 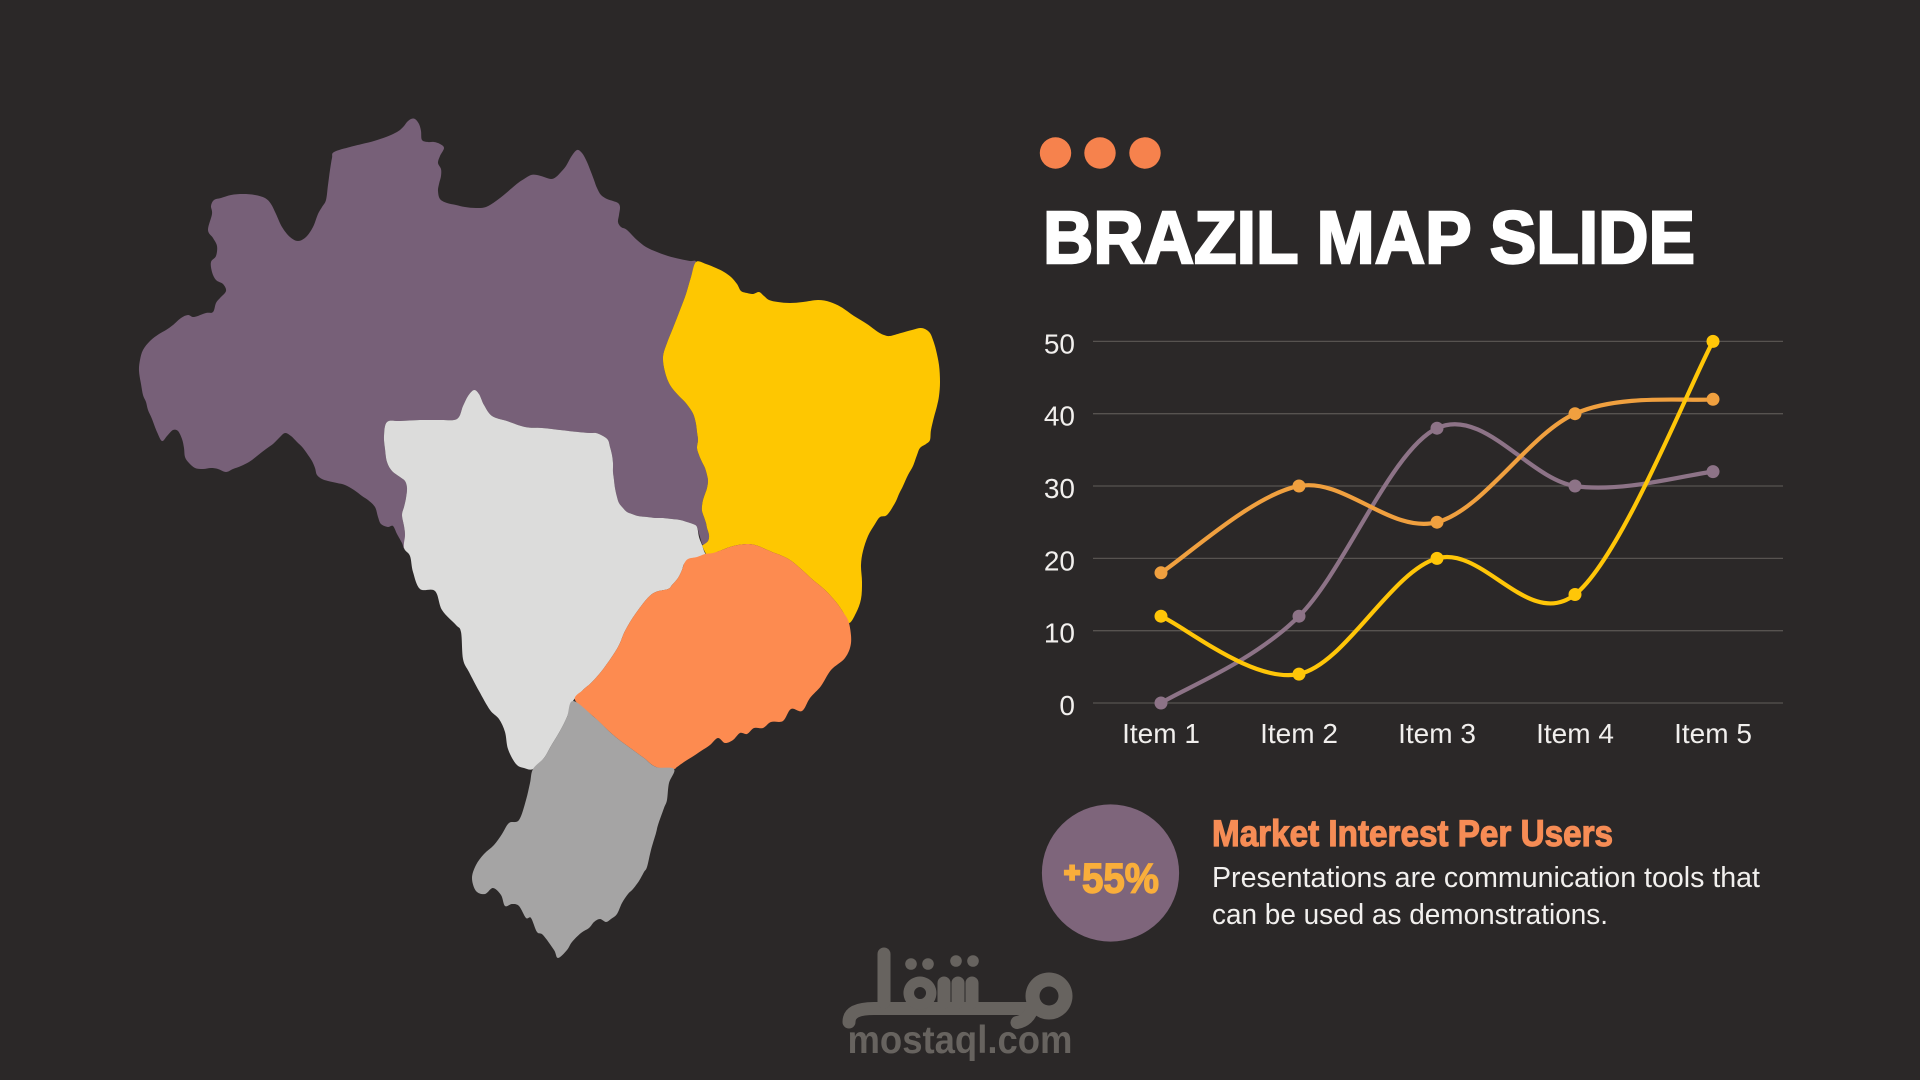 I want to click on svg-text: Item 4, so click(x=1575, y=733).